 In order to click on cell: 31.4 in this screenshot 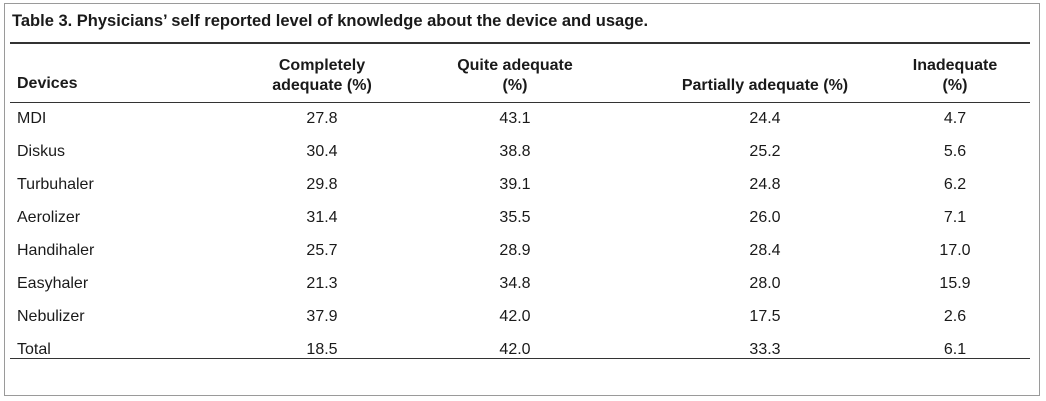, I will do `click(322, 217)`.